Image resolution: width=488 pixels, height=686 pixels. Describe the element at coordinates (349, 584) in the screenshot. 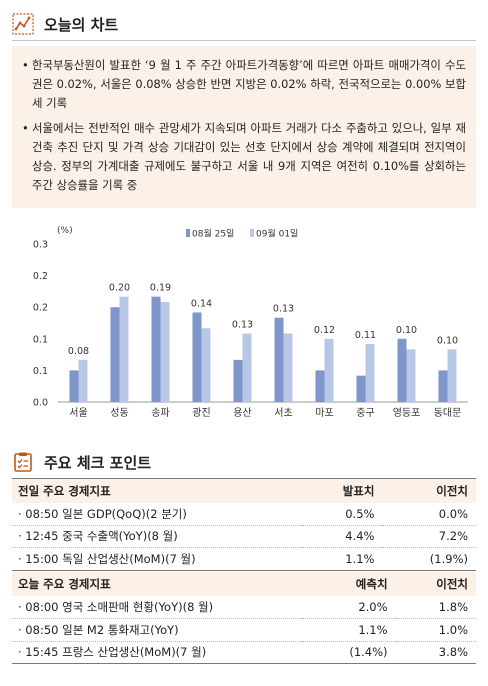

I see `column-header: 예측치` at that location.